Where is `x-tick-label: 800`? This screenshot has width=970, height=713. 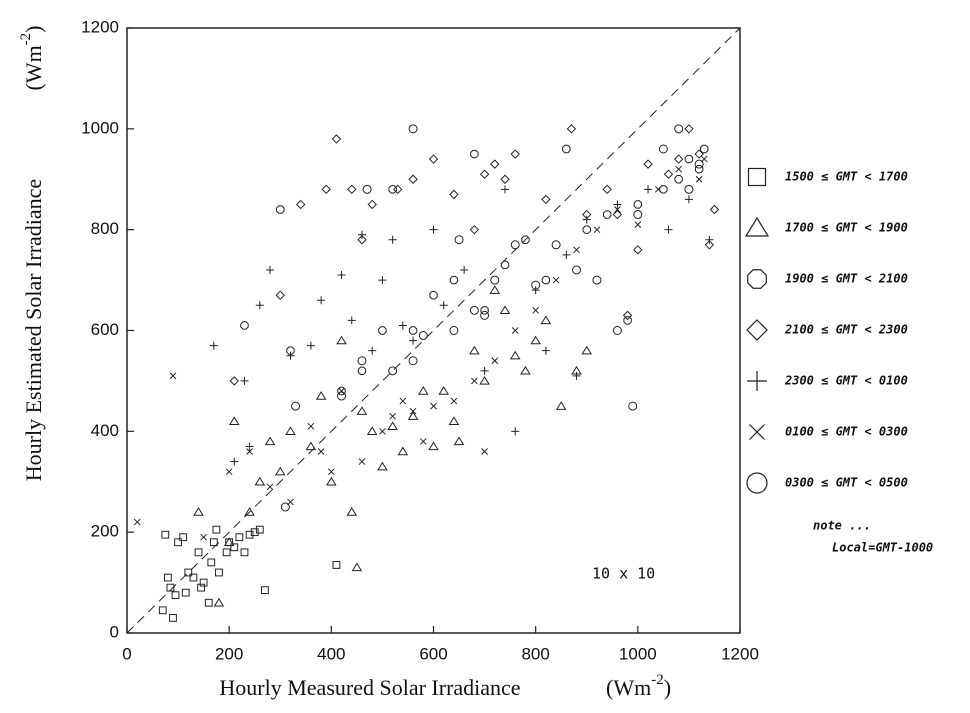 x-tick-label: 800 is located at coordinates (535, 653).